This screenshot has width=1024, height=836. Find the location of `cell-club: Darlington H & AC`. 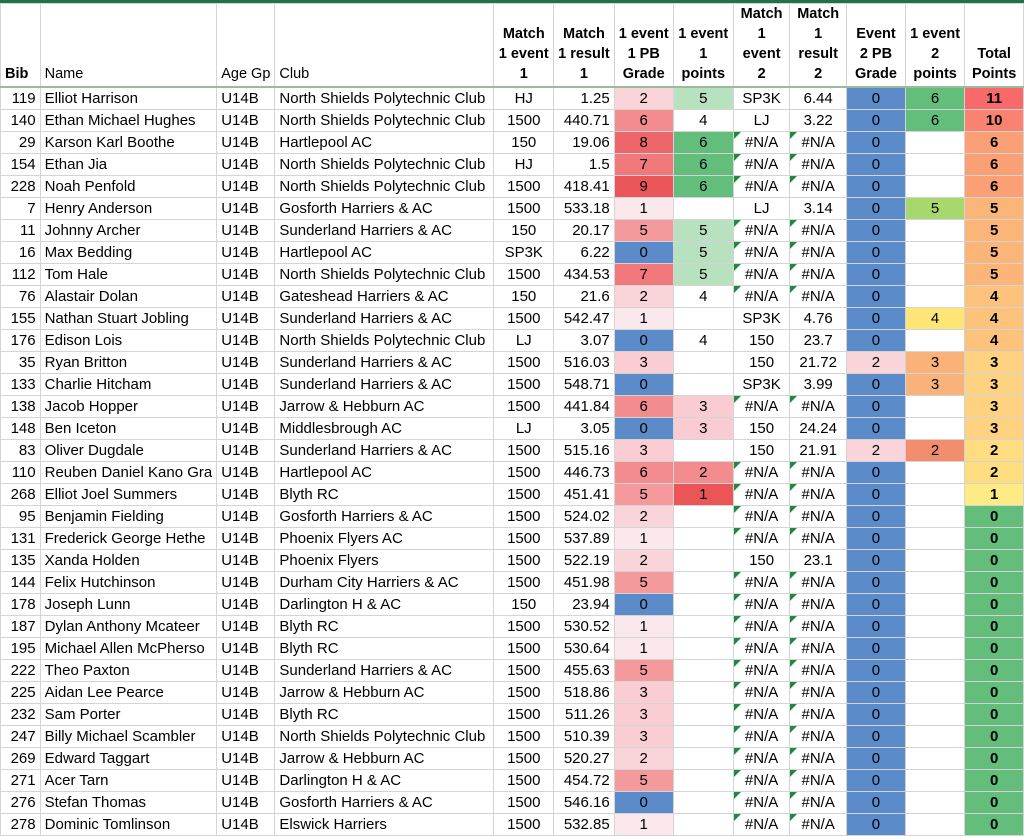

cell-club: Darlington H & AC is located at coordinates (384, 780).